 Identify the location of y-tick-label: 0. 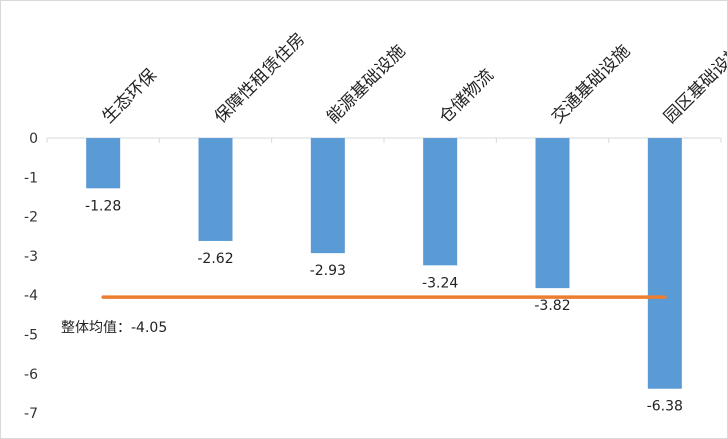
(33, 139).